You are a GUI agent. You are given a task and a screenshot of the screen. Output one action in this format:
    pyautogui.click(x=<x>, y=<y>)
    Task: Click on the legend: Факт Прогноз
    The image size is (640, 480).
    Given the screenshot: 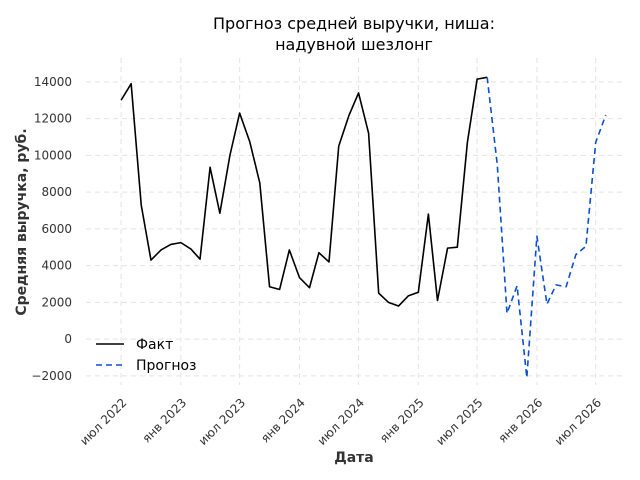 What is the action you would take?
    pyautogui.click(x=146, y=355)
    